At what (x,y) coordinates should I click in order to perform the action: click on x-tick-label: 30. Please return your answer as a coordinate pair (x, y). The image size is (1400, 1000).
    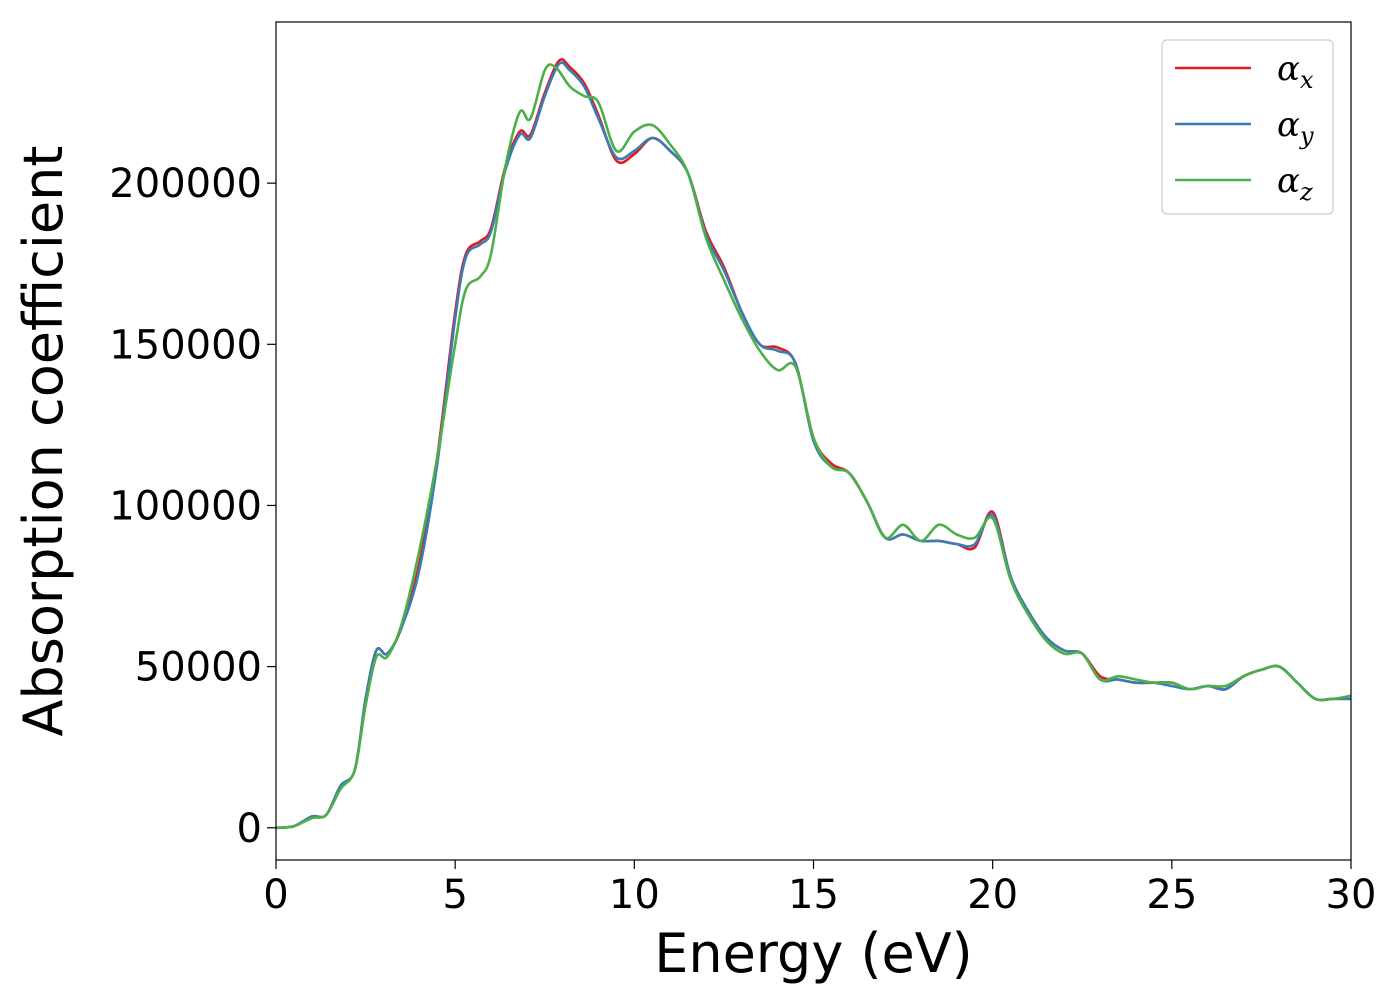
    Looking at the image, I should click on (1351, 895).